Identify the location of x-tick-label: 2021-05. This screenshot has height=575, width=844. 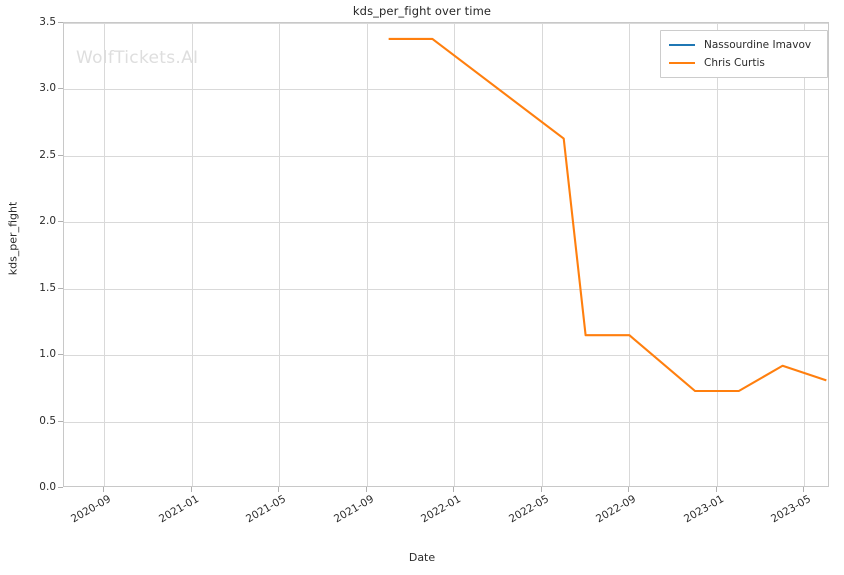
(266, 509).